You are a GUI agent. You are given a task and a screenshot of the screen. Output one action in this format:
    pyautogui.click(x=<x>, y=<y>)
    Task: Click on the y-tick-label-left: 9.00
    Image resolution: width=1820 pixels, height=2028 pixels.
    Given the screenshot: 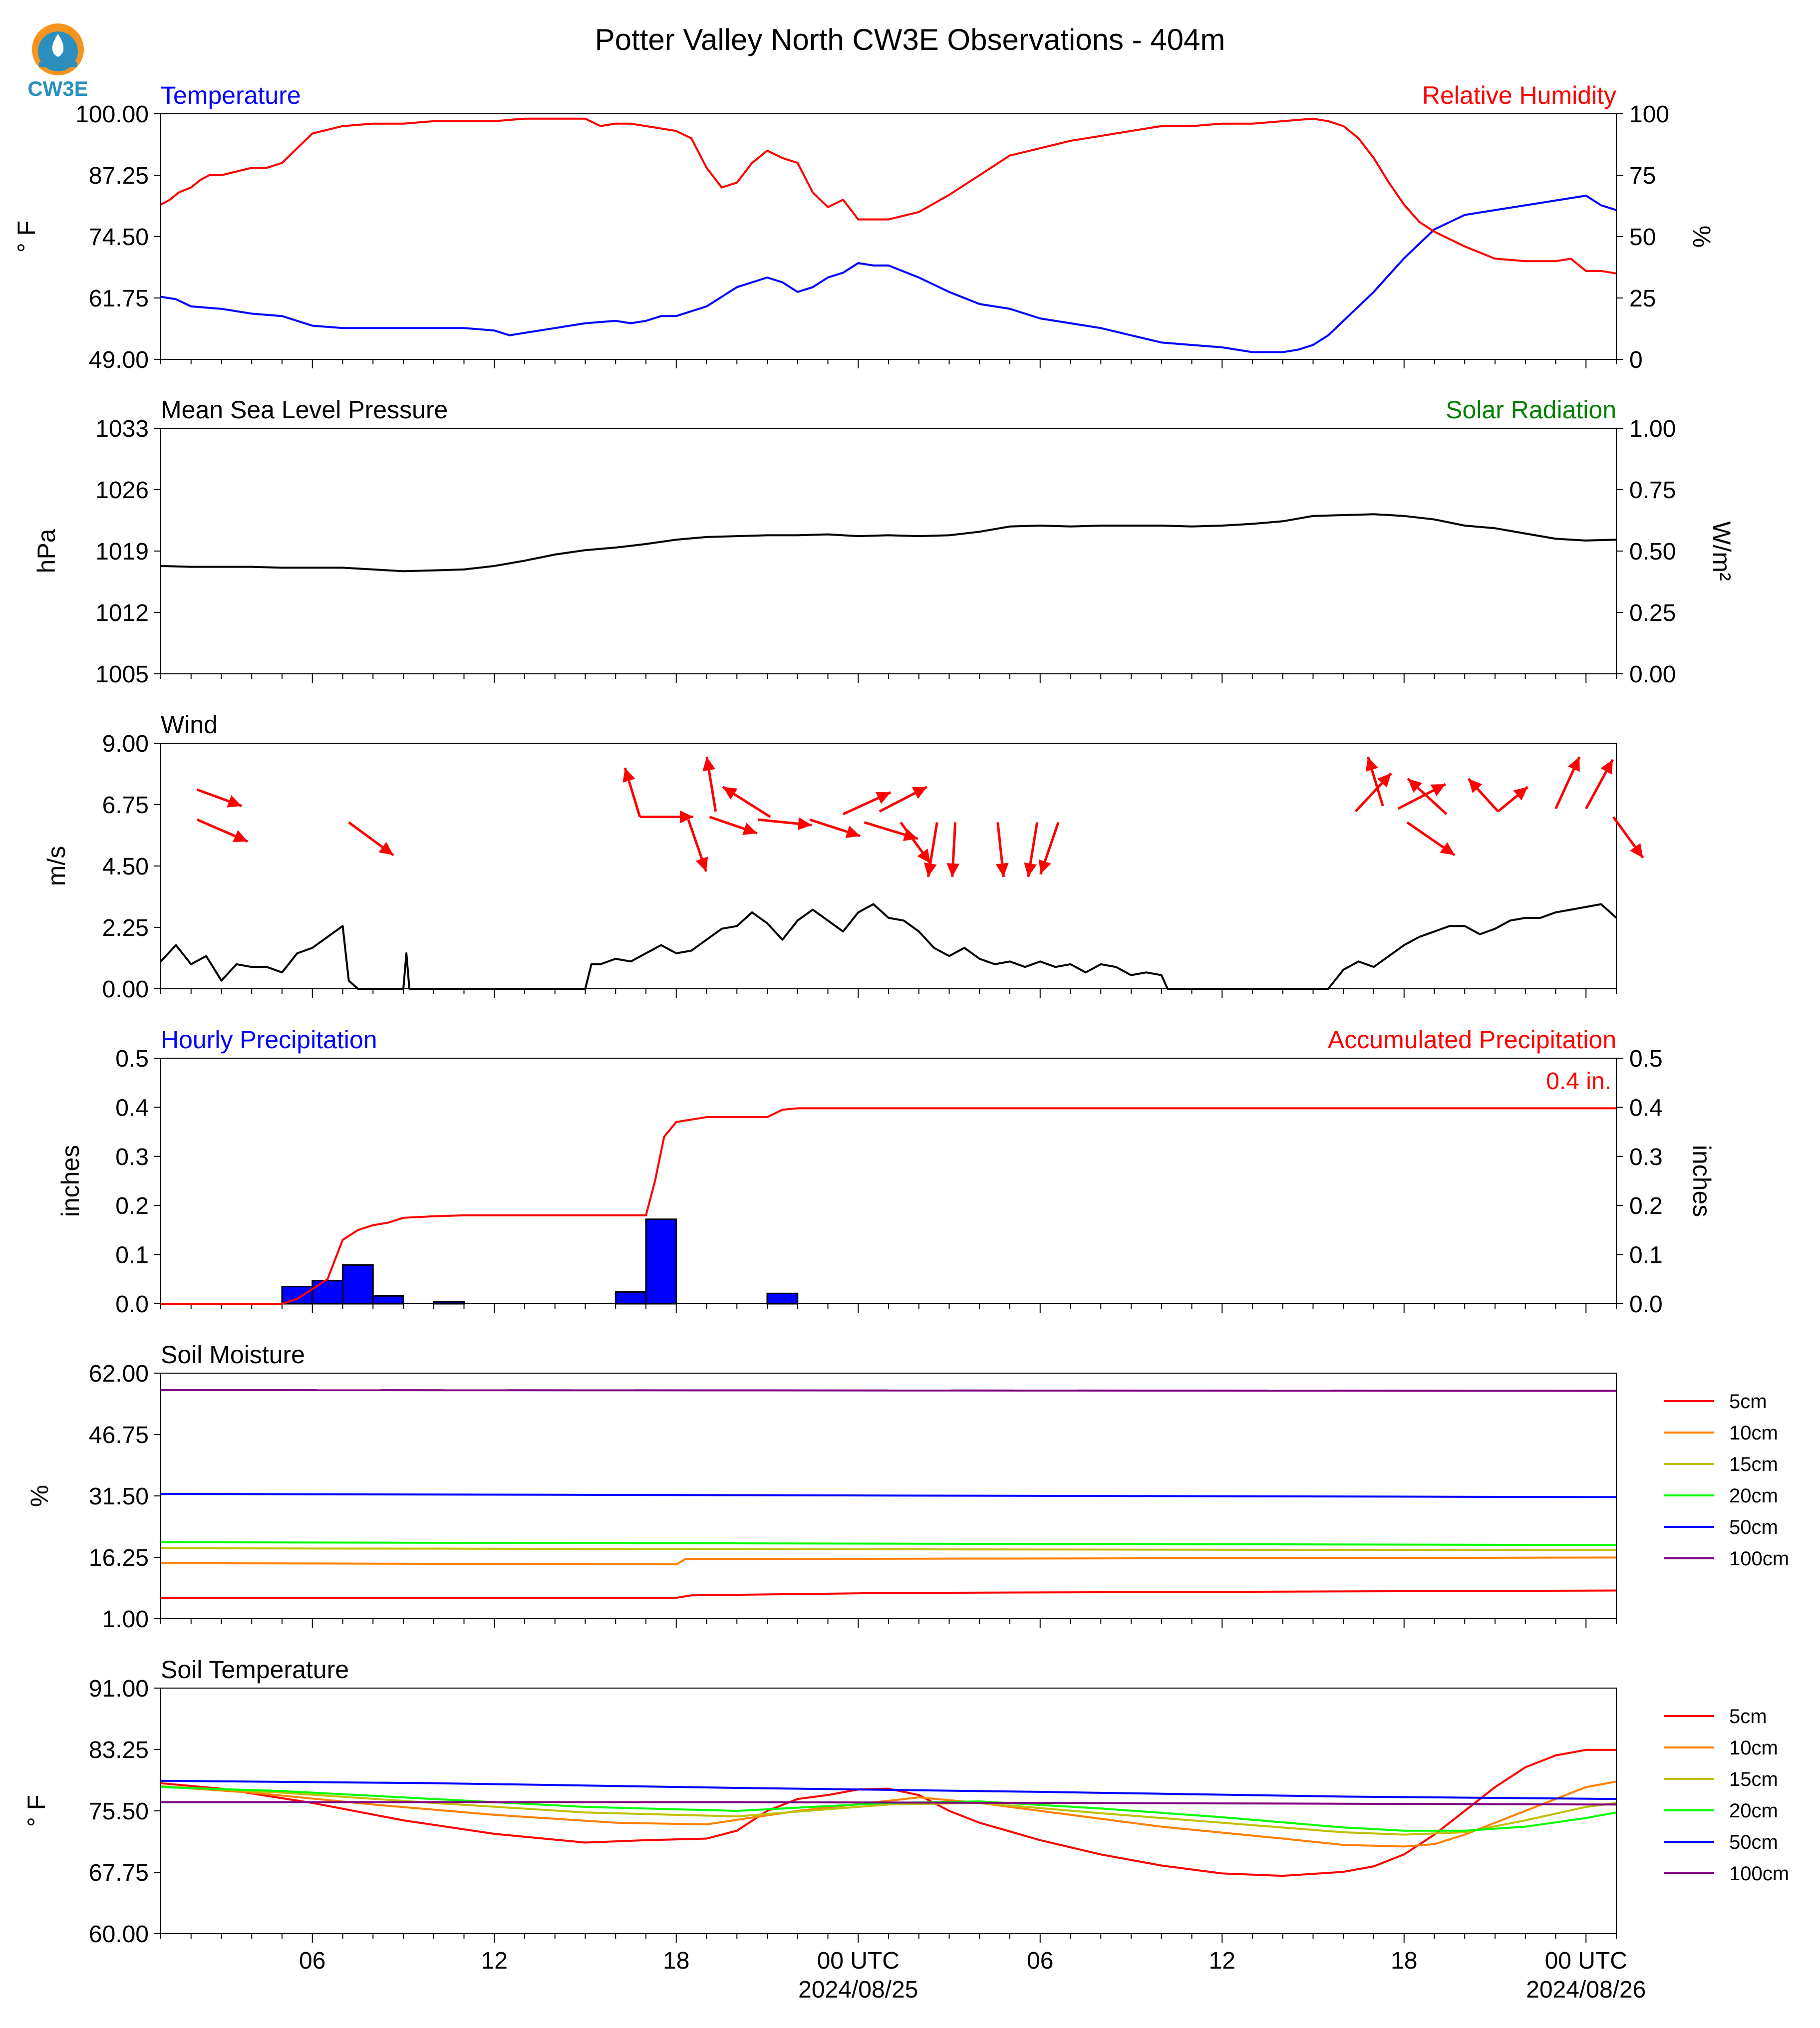 What is the action you would take?
    pyautogui.click(x=125, y=744)
    